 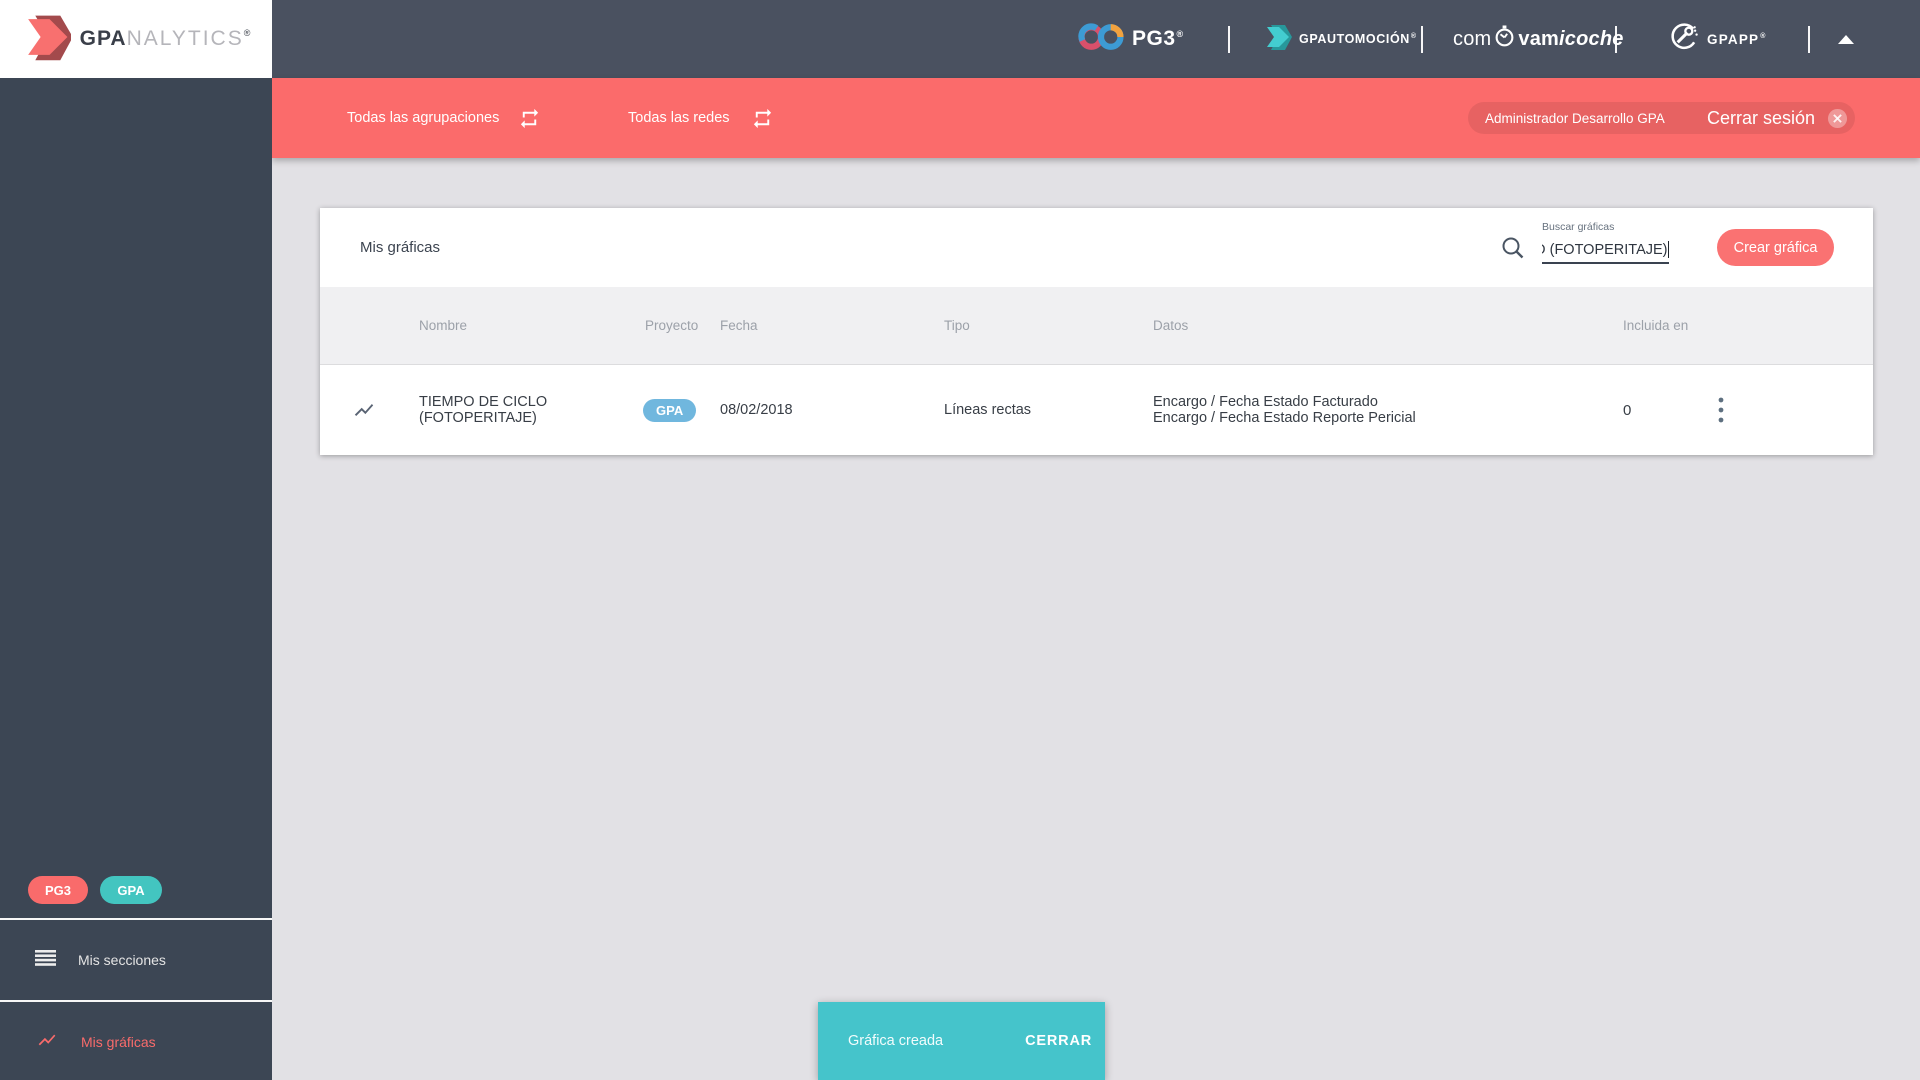 I want to click on column-header-tipo: Tipo, so click(x=957, y=325).